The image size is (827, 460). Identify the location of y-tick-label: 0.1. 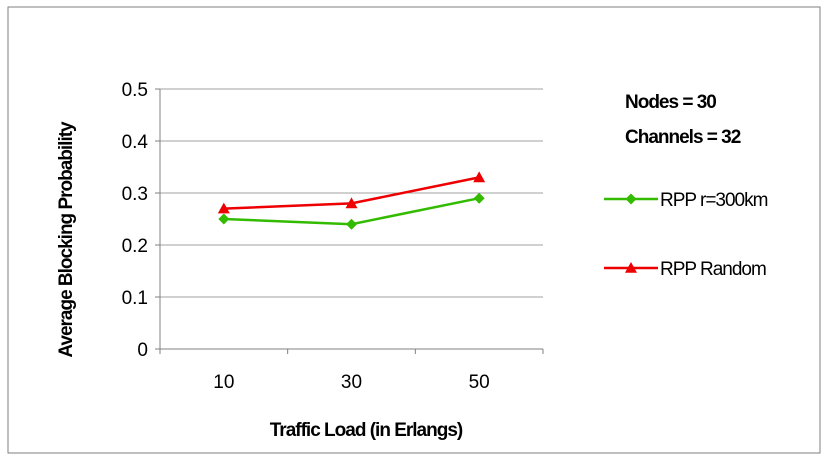
(135, 298).